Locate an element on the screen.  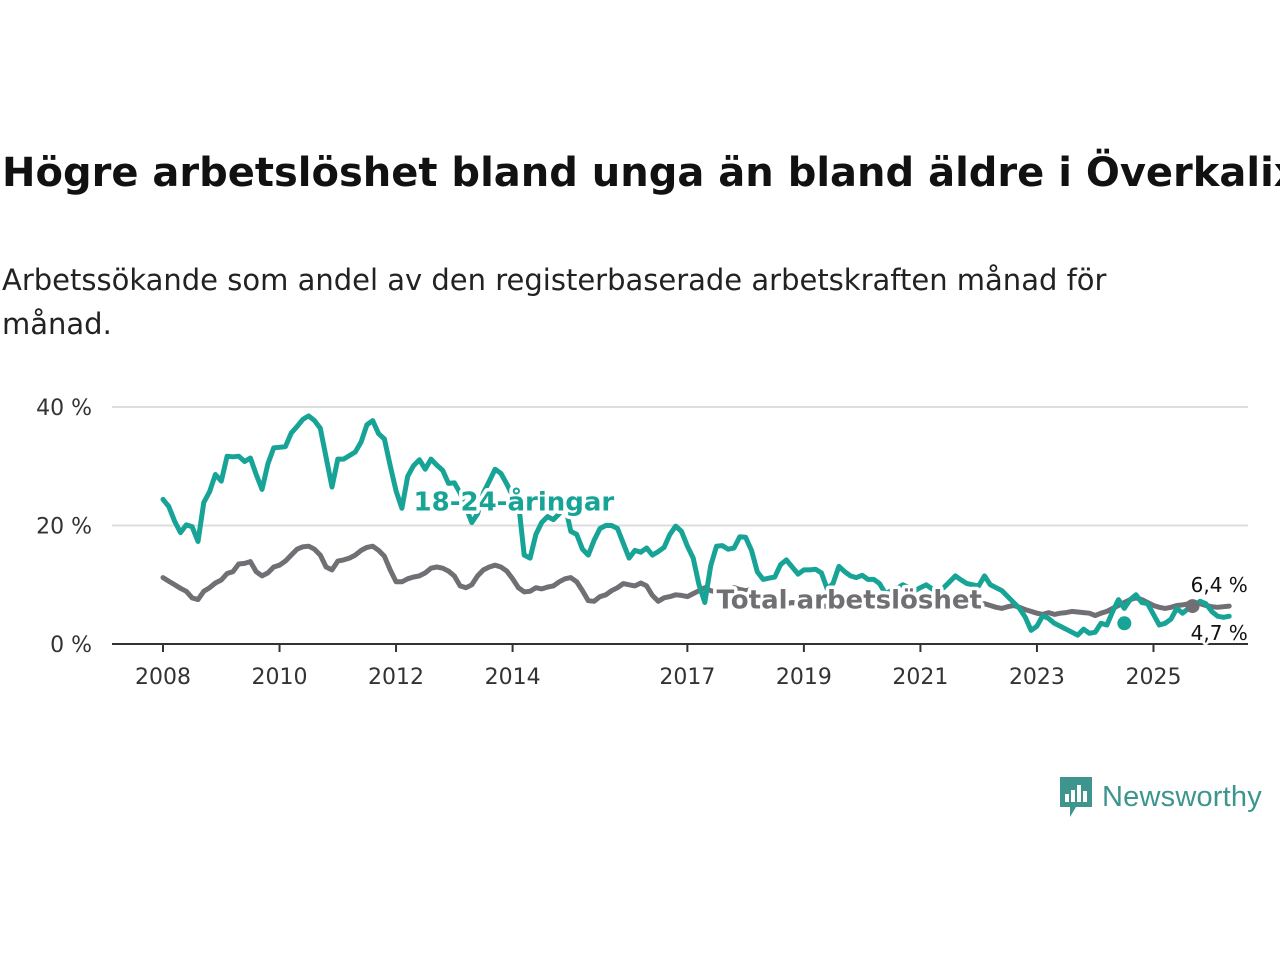
x-tick-label-2010: 2010 is located at coordinates (280, 677).